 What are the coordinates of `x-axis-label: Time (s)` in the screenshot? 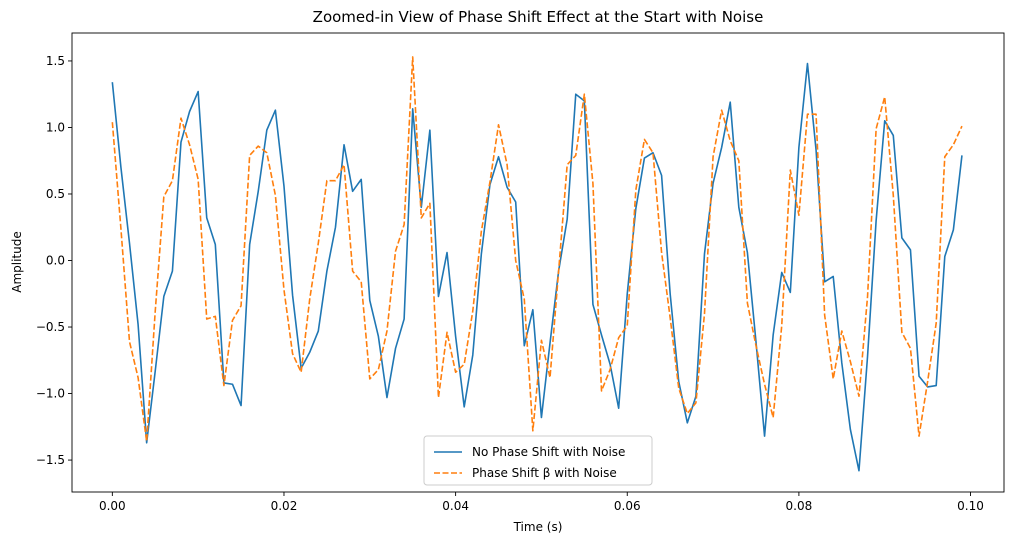 It's located at (538, 527).